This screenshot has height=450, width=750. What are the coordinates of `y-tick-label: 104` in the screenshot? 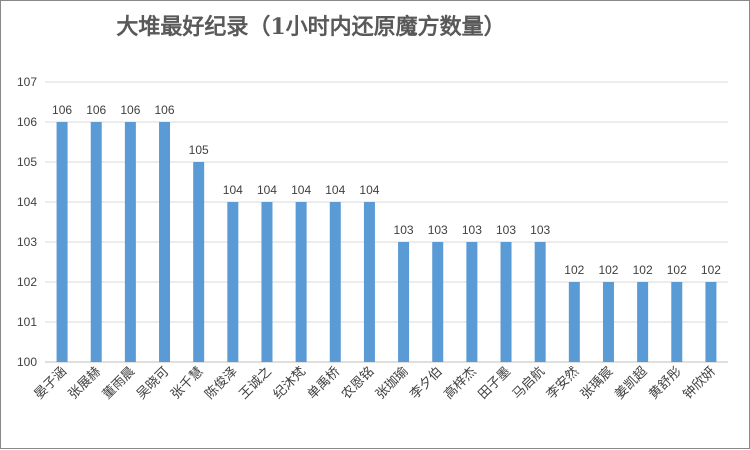 It's located at (27, 202).